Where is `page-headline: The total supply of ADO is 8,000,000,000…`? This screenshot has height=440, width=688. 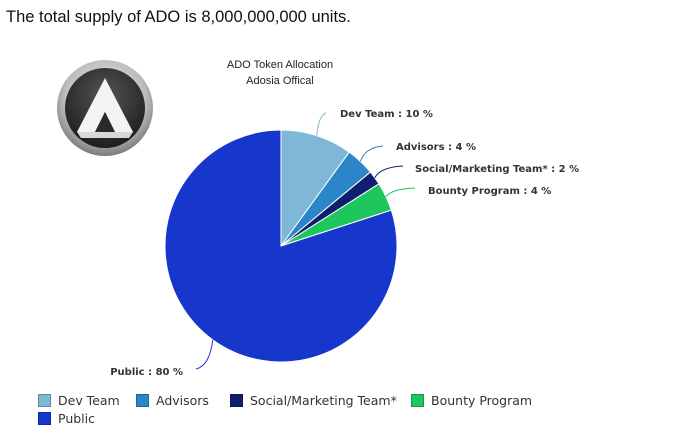 page-headline: The total supply of ADO is 8,000,000,000… is located at coordinates (178, 17).